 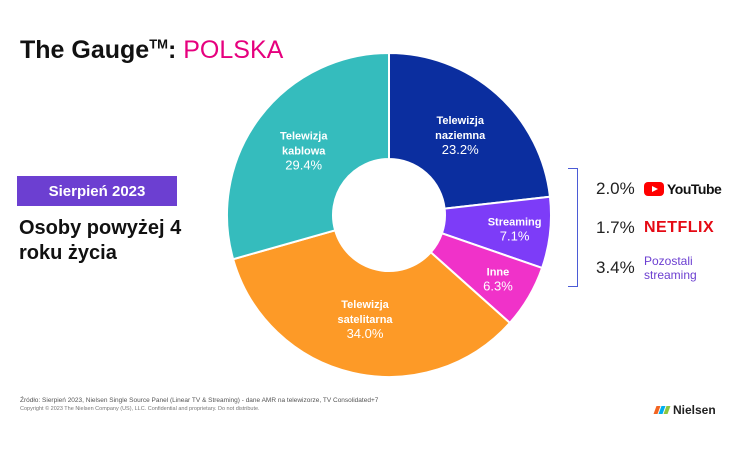 What do you see at coordinates (304, 152) in the screenshot?
I see `slice-category-label-5: kablowa` at bounding box center [304, 152].